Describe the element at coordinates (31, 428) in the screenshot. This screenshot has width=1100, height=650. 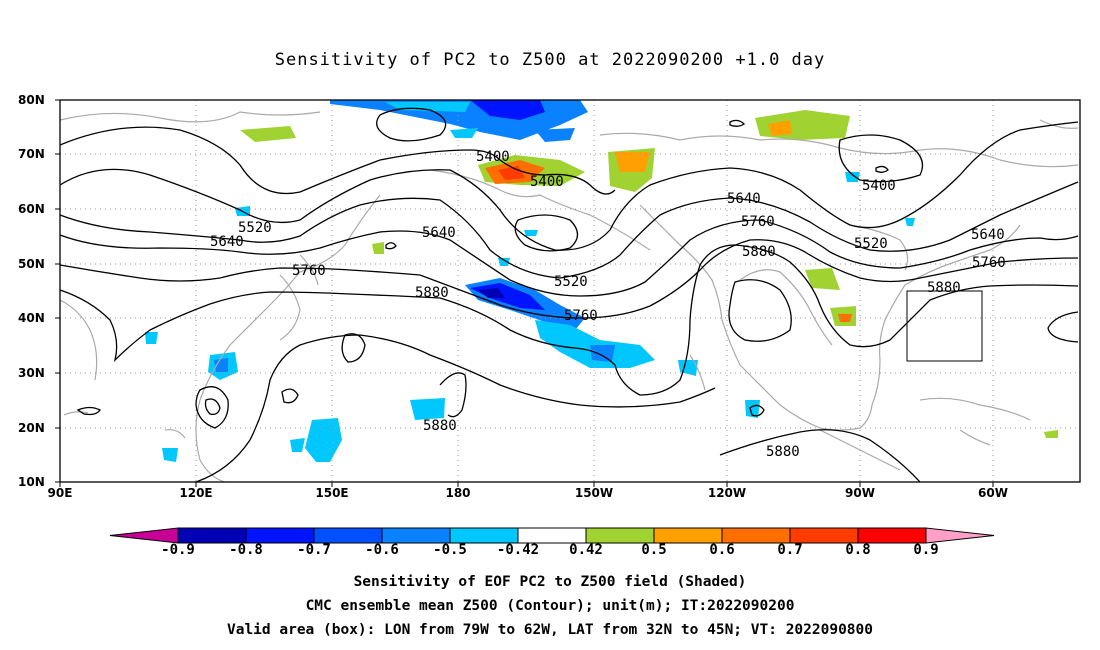
I see `lat-label: 20N` at that location.